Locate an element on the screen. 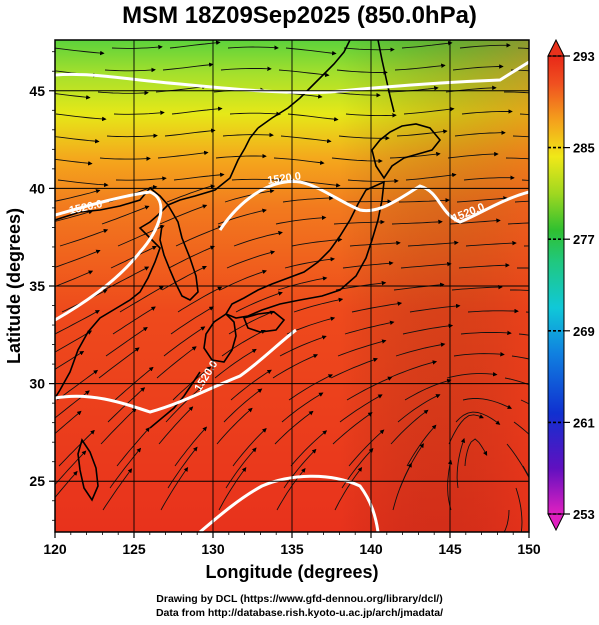 The image size is (599, 625). x-tick-label: 130 is located at coordinates (213, 549).